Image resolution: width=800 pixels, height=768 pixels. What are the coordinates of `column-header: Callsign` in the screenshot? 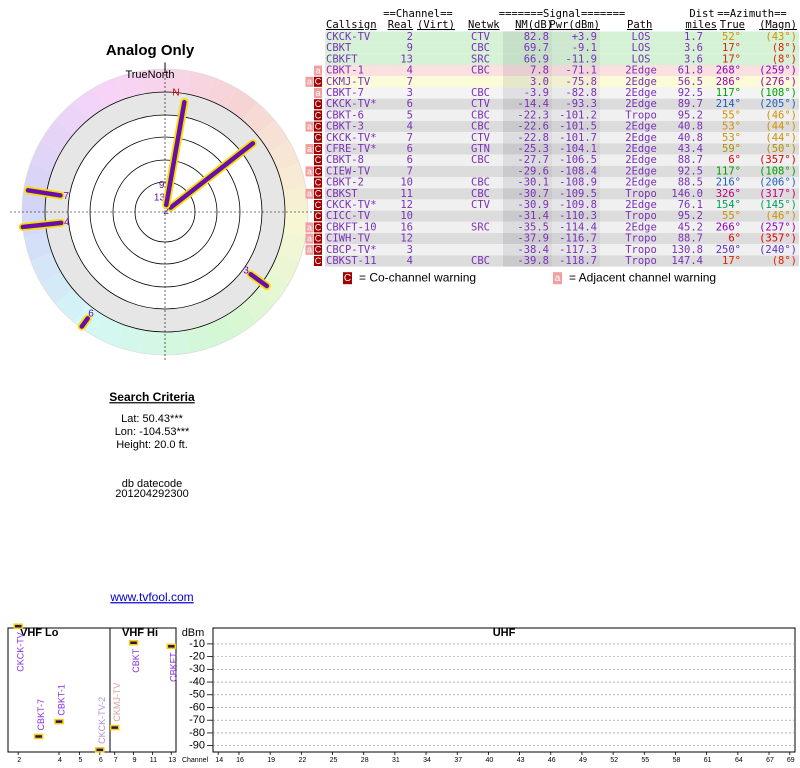 It's located at (351, 25).